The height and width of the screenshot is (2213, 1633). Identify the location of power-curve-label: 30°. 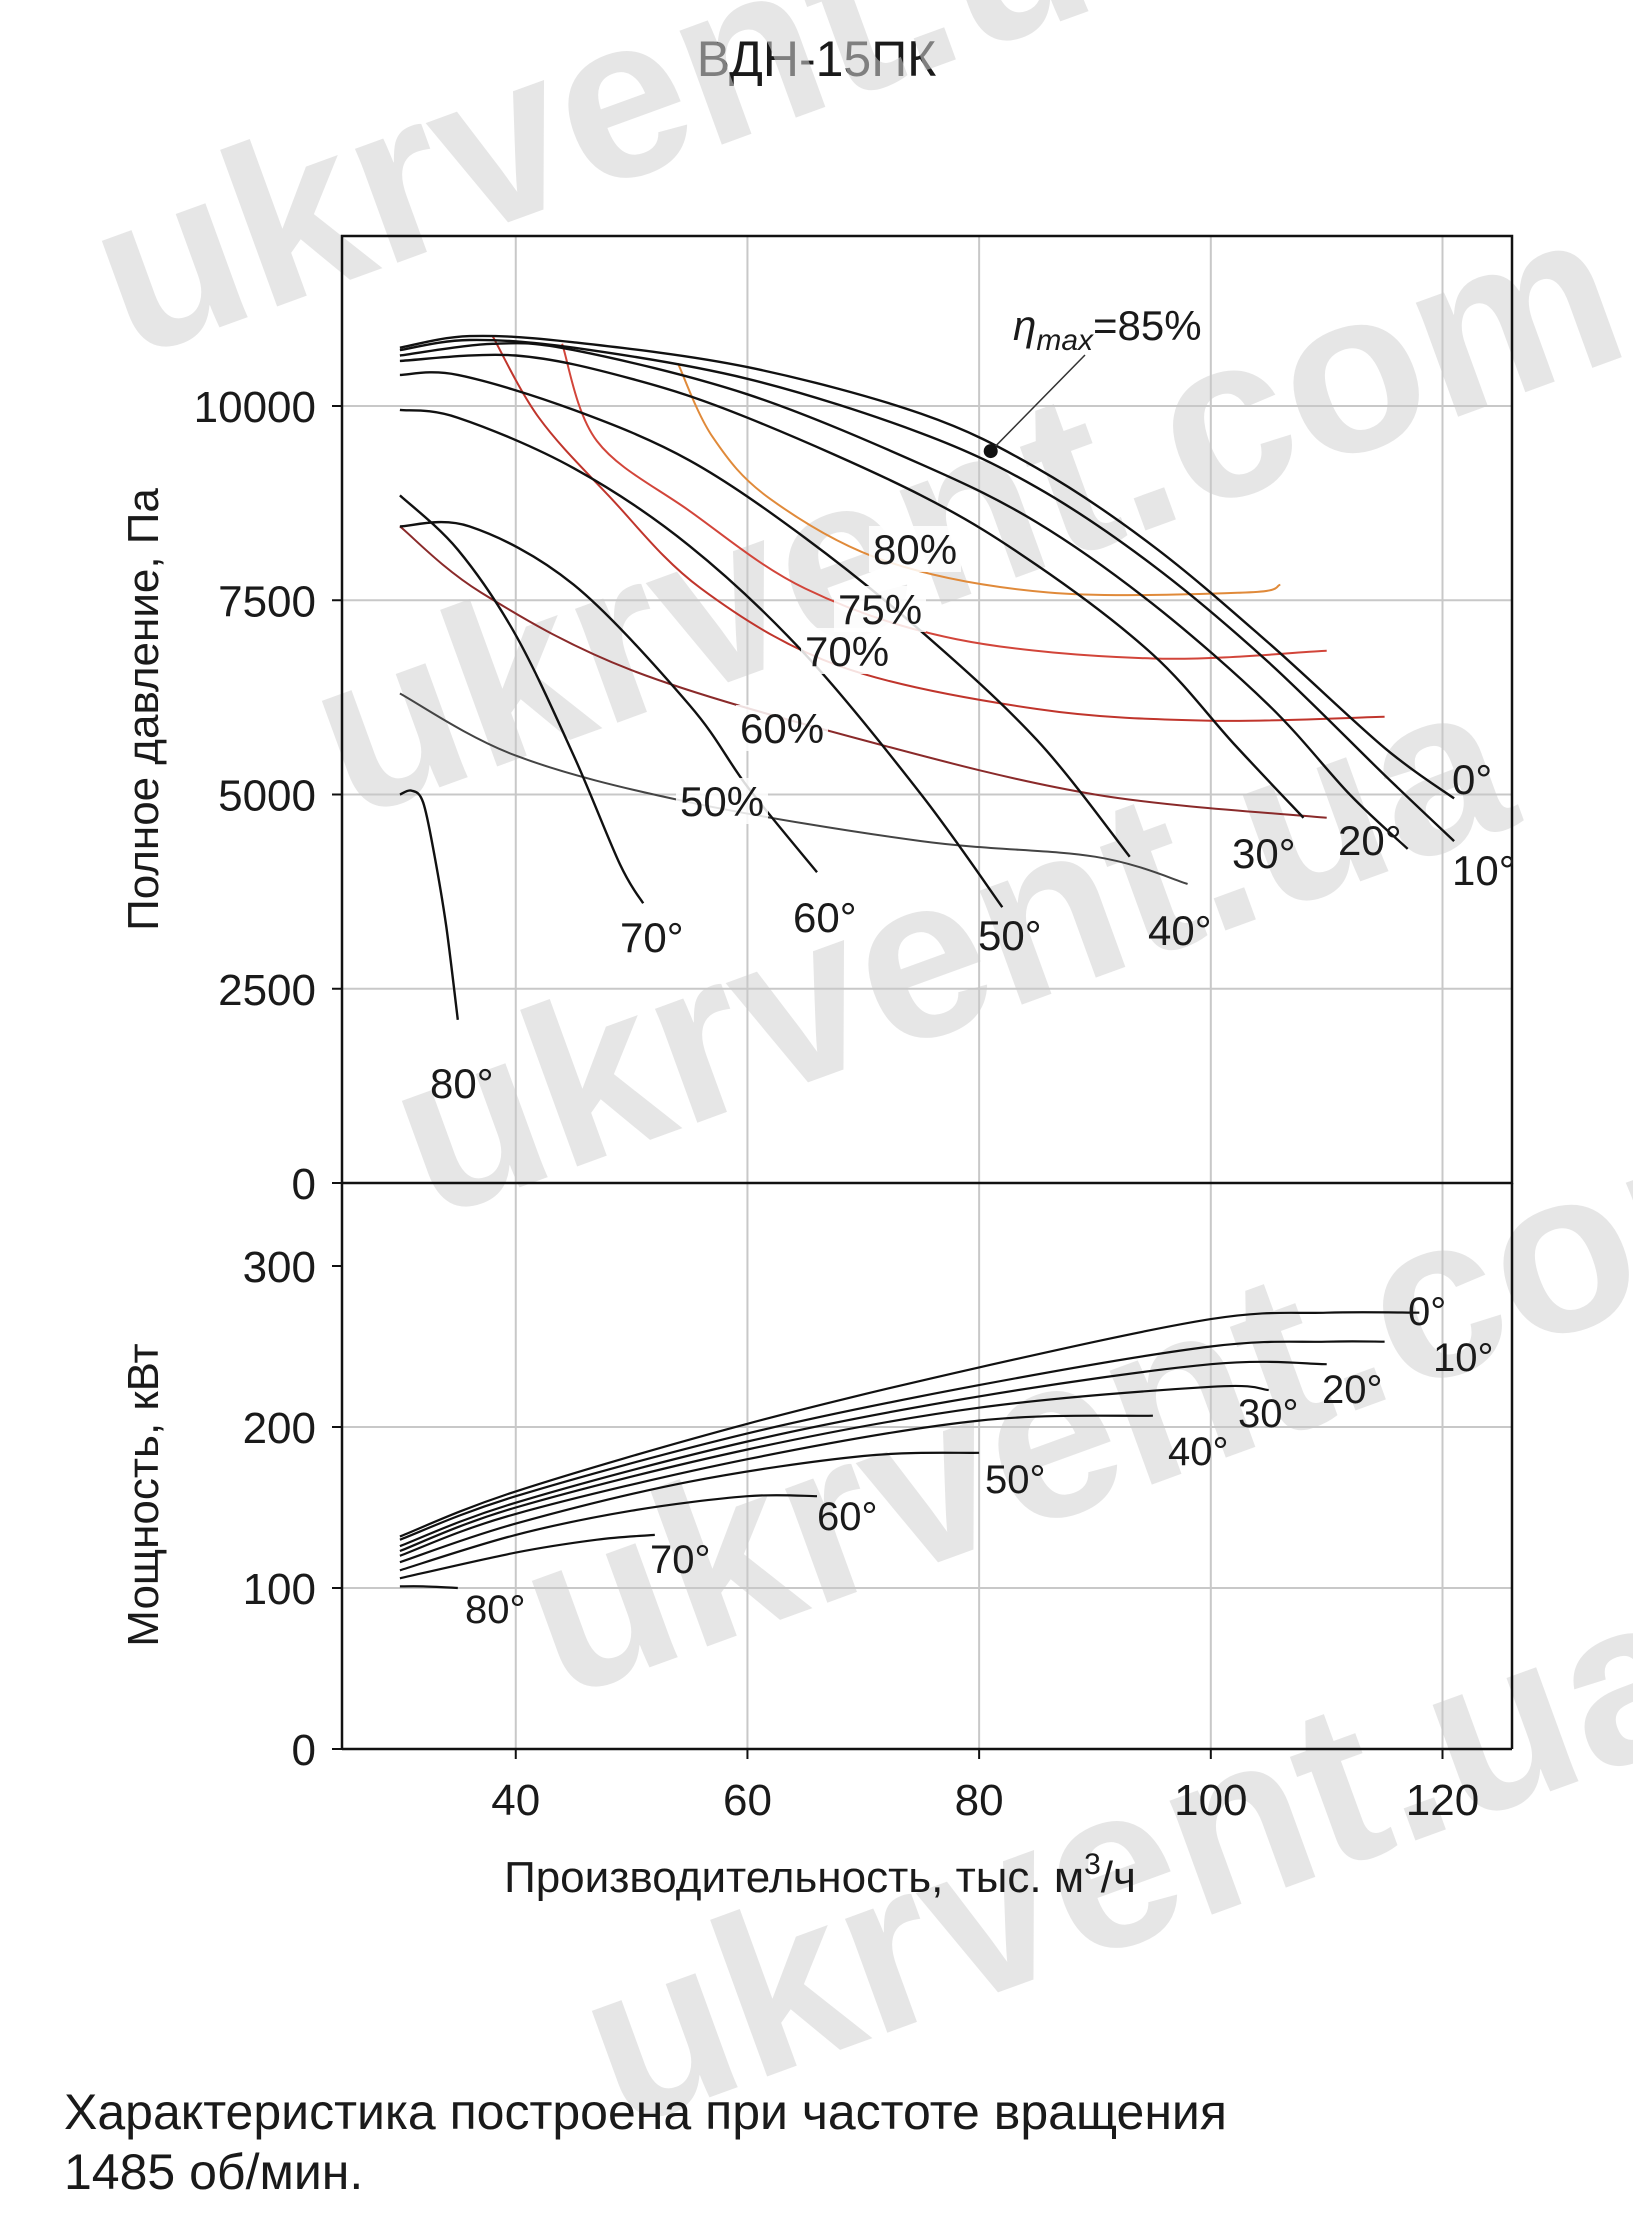
(1268, 1414).